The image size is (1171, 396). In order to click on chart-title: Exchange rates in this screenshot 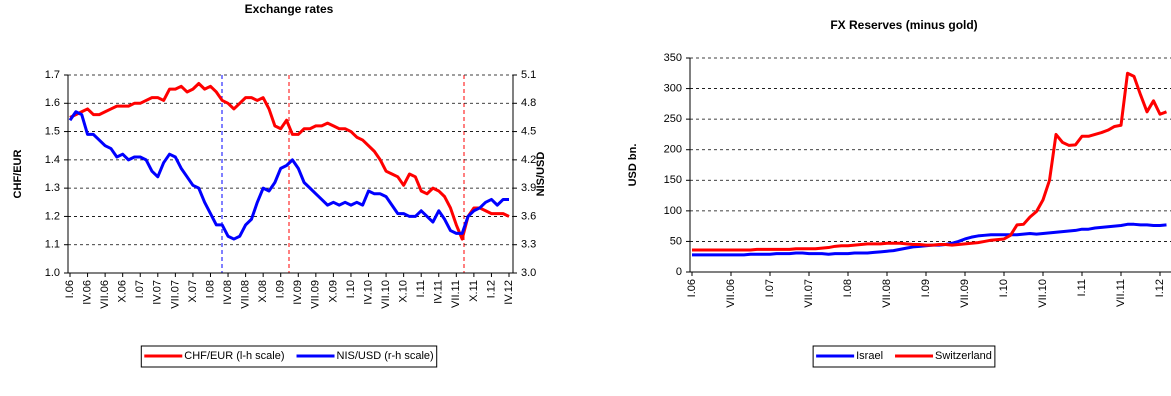, I will do `click(289, 9)`.